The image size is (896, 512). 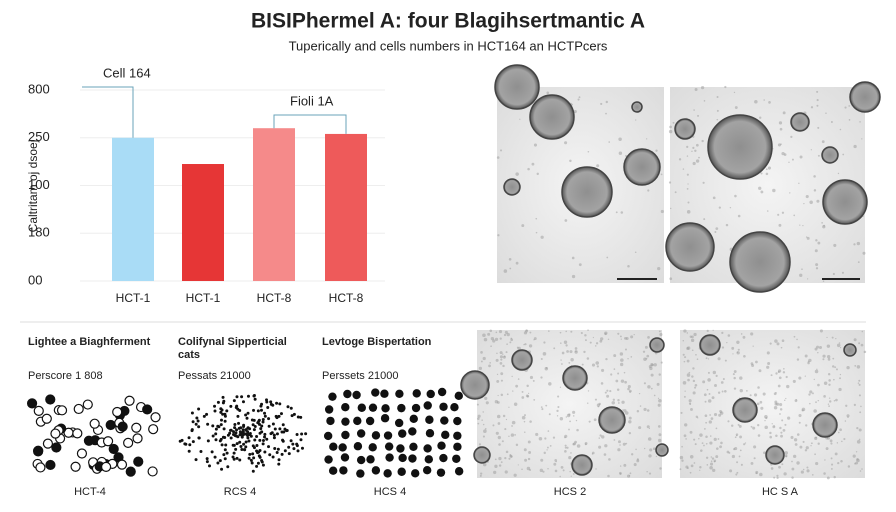 What do you see at coordinates (512, 187) in the screenshot?
I see `cell` at bounding box center [512, 187].